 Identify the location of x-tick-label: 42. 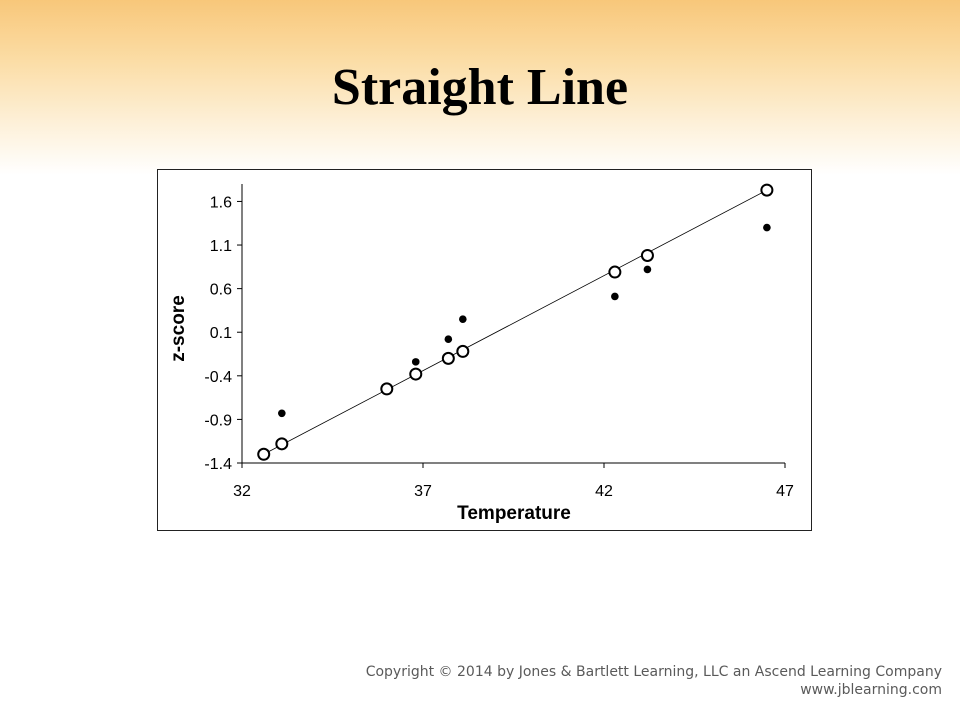
(604, 491).